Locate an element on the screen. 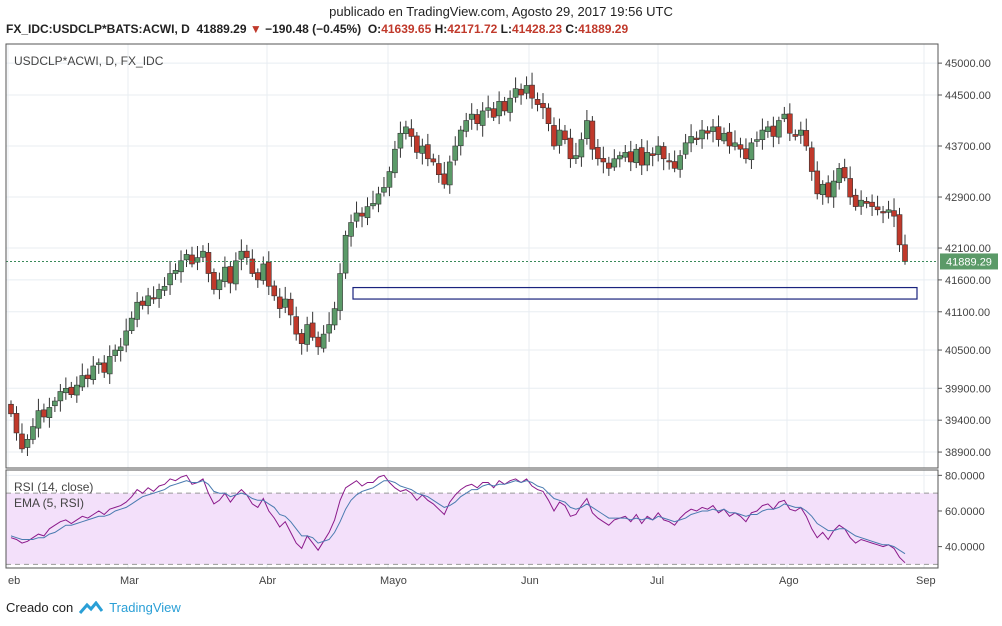  time-axis-label: Jun is located at coordinates (530, 581).